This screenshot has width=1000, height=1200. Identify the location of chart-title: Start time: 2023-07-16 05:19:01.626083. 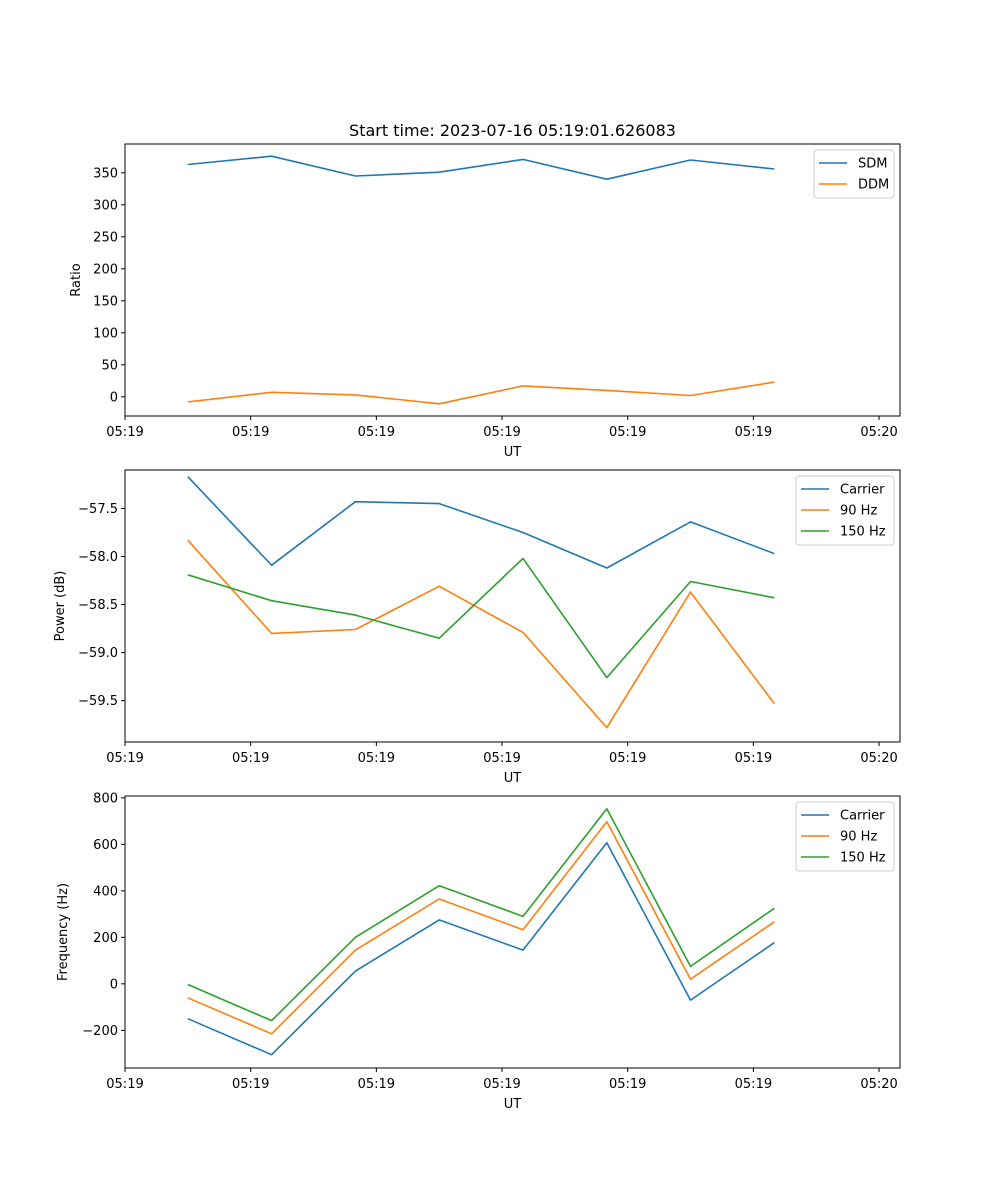
(512, 130).